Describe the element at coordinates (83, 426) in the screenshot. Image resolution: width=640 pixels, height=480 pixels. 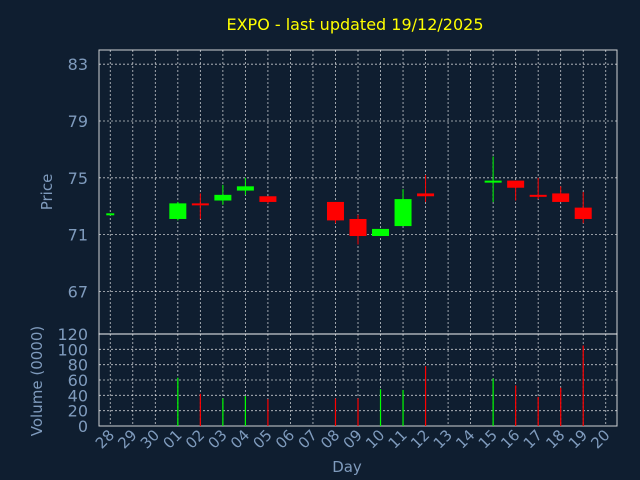
I see `volume-tick-label: 0` at that location.